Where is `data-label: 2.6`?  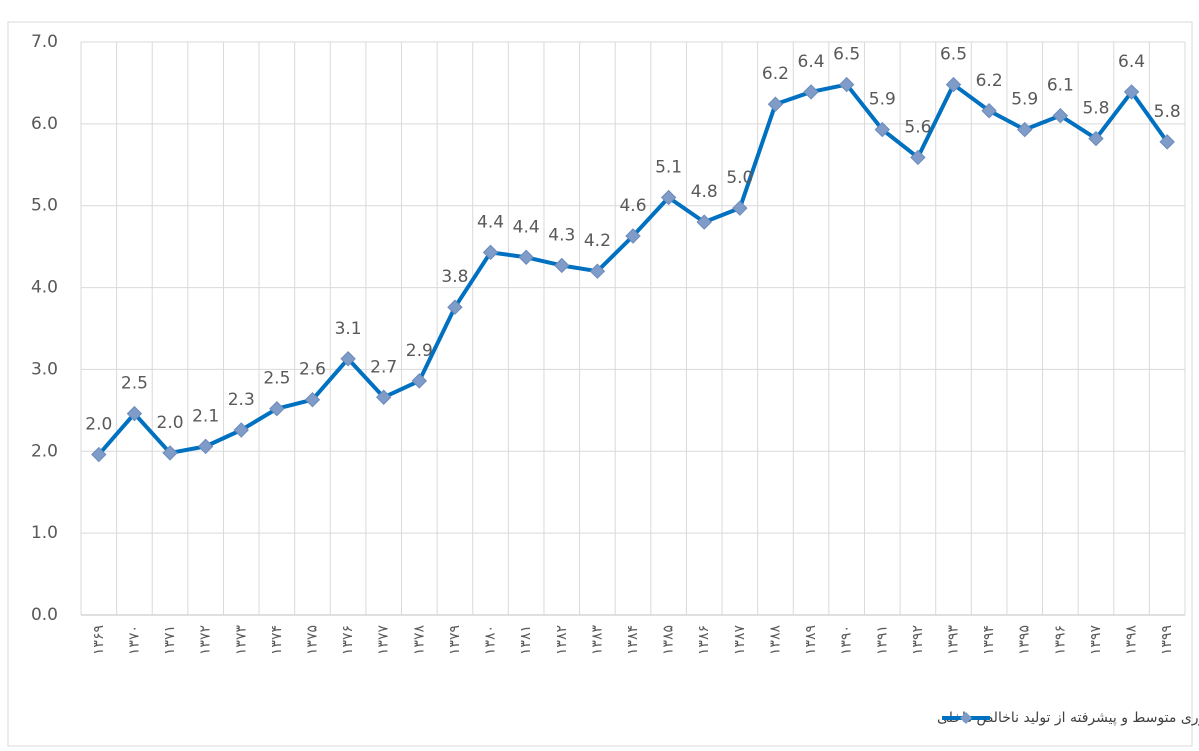 data-label: 2.6 is located at coordinates (312, 370).